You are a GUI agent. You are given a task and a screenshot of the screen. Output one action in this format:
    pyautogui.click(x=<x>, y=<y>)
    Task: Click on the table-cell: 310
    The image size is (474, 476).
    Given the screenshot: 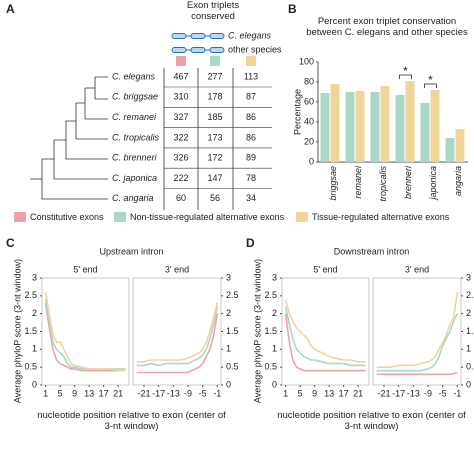 What is the action you would take?
    pyautogui.click(x=180, y=97)
    